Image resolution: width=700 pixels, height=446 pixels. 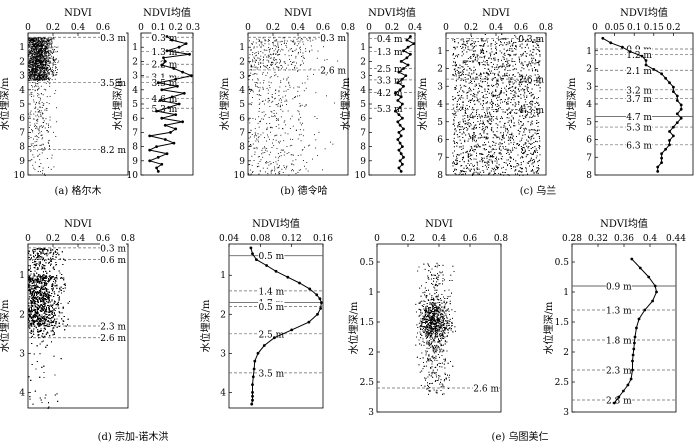 What do you see at coordinates (113, 82) in the screenshot?
I see `depth-label-bg` at bounding box center [113, 82].